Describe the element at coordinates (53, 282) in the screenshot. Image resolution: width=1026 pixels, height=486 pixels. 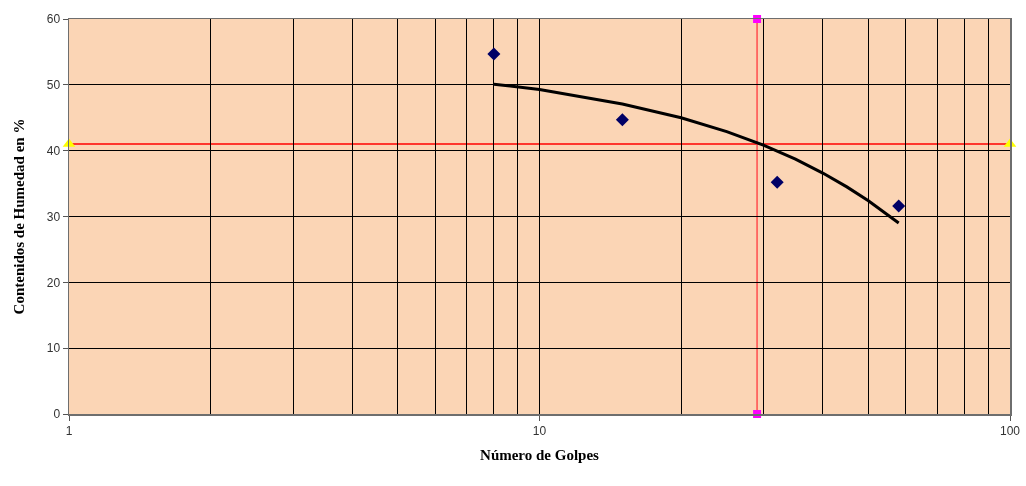
I see `y-tick-label: 20` at that location.